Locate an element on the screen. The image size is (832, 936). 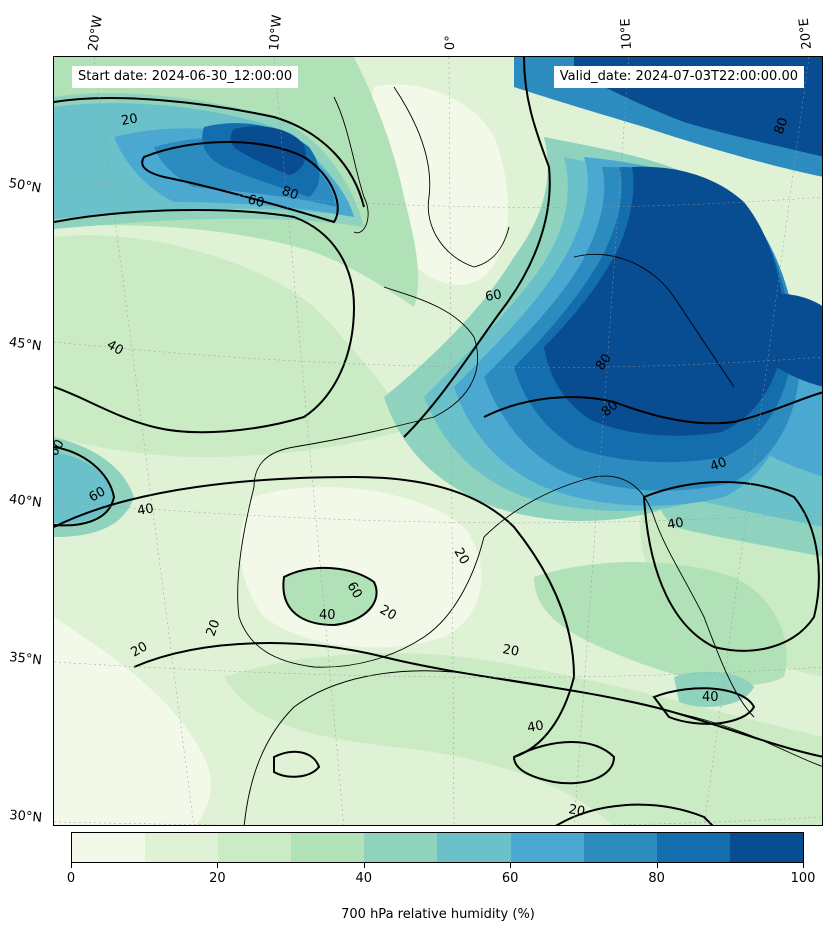
humidity-zone-30-40-iberia is located at coordinates (330, 596).